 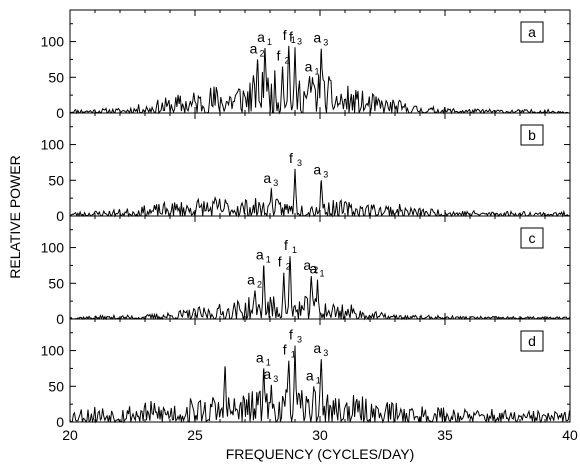 What do you see at coordinates (445, 435) in the screenshot?
I see `x-tick-label: 35` at bounding box center [445, 435].